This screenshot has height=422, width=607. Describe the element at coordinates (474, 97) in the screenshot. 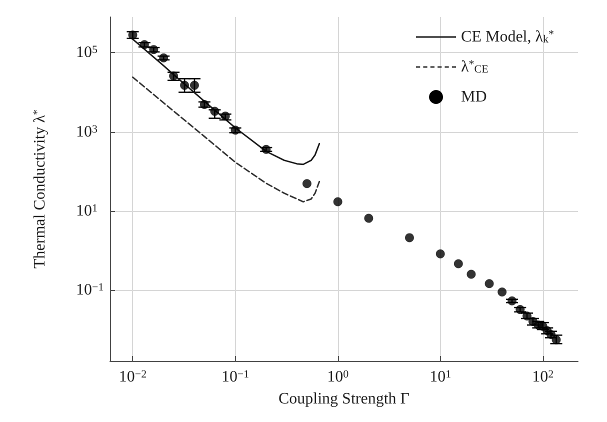

I see `legend-label: MD` at that location.